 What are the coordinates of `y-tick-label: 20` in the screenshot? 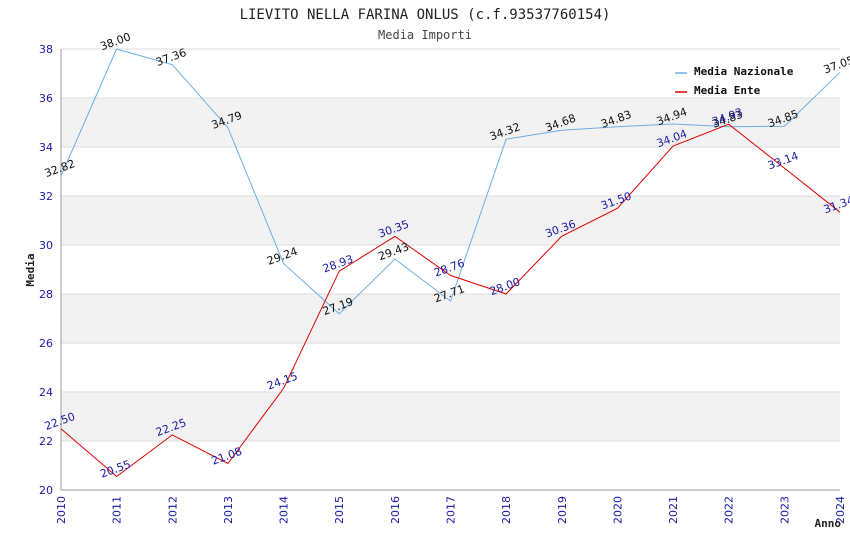 It's located at (46, 490).